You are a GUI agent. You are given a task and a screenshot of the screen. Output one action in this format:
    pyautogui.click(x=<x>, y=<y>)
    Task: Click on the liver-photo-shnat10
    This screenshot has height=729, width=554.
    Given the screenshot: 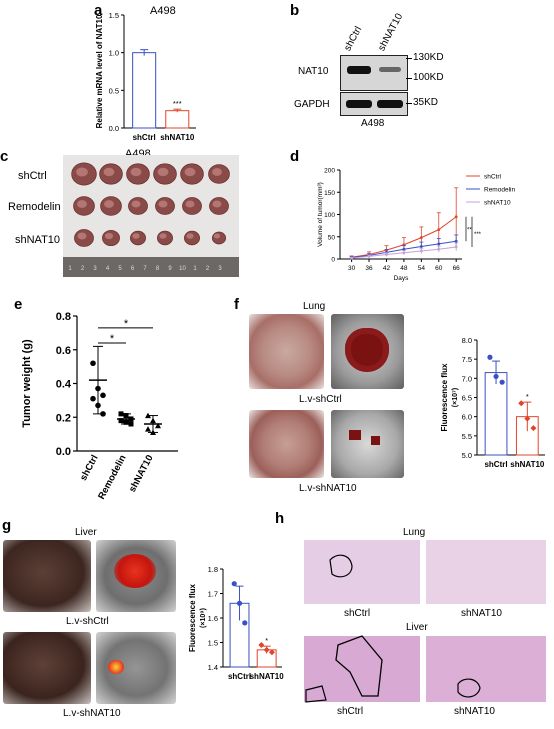 What is the action you would take?
    pyautogui.click(x=47, y=668)
    